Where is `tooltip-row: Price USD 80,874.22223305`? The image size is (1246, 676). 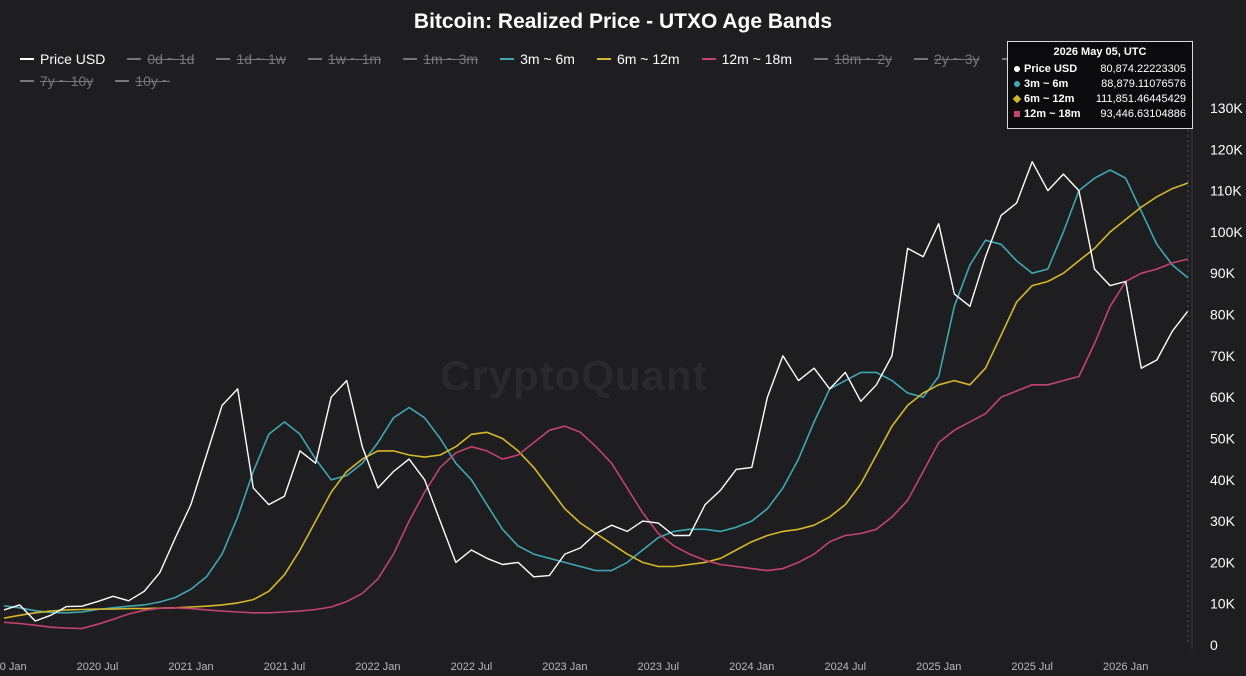
tooltip-row: Price USD 80,874.22223305 is located at coordinates (1100, 68).